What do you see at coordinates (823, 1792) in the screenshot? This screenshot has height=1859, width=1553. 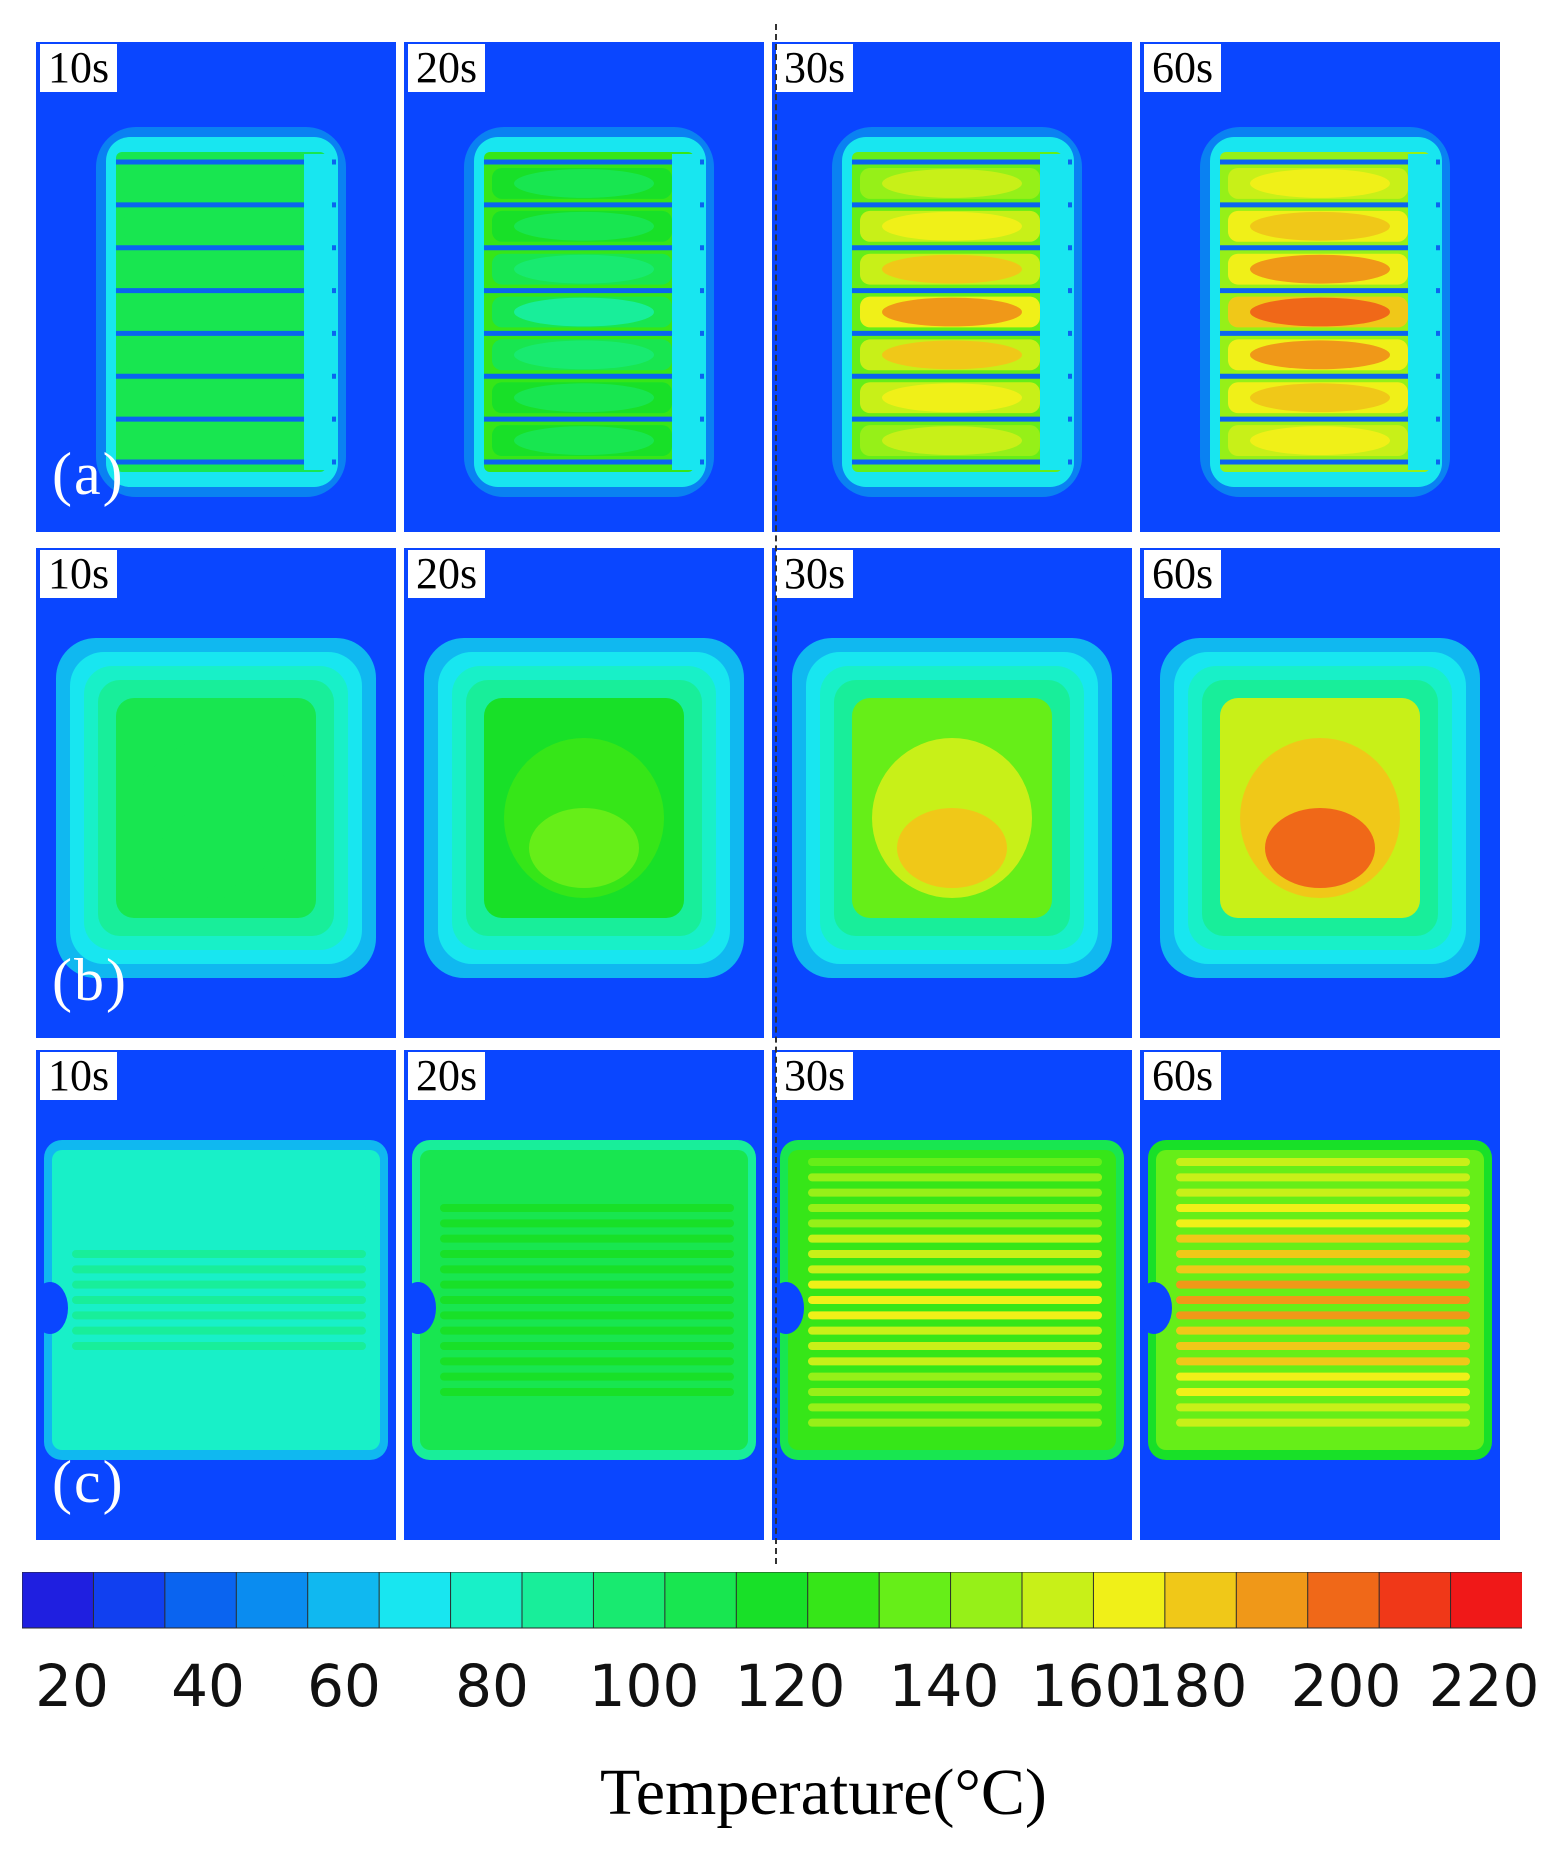 I see `colorbar-title: Temperature(°C)` at bounding box center [823, 1792].